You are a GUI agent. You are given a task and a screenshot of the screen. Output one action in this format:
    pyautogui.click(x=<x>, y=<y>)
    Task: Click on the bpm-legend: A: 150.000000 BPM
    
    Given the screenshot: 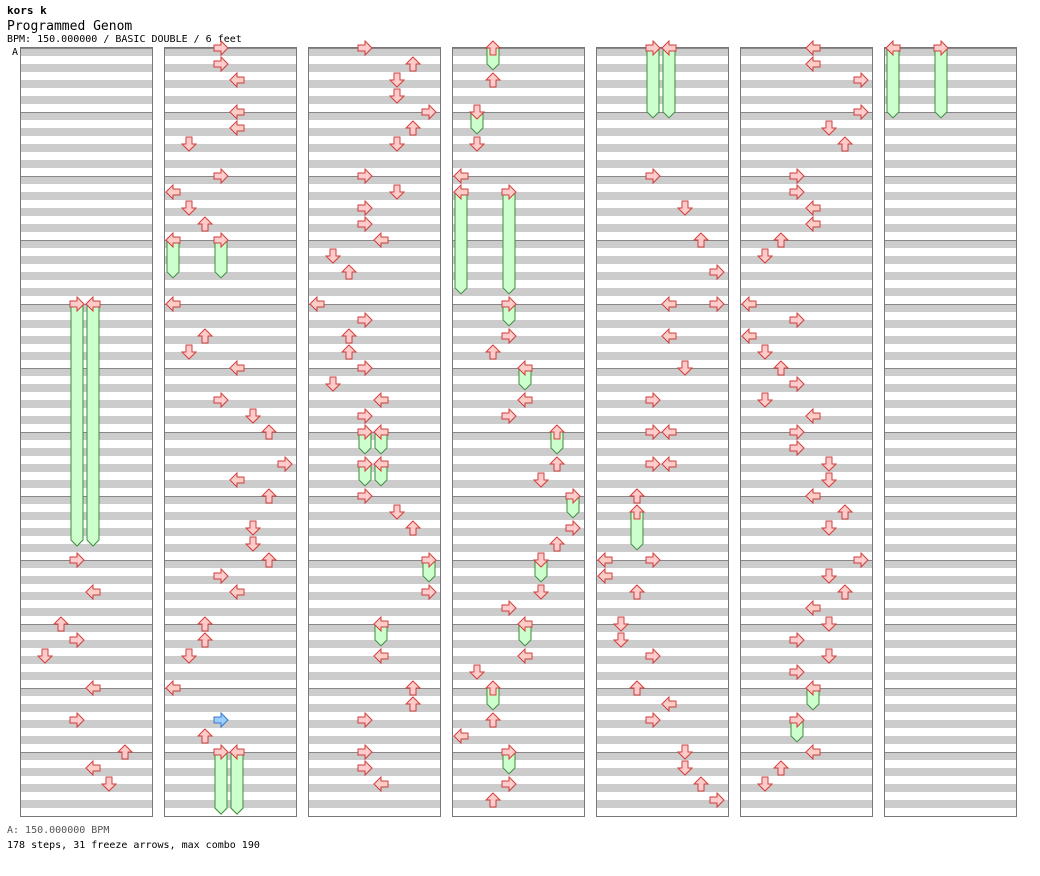 What is the action you would take?
    pyautogui.click(x=58, y=830)
    